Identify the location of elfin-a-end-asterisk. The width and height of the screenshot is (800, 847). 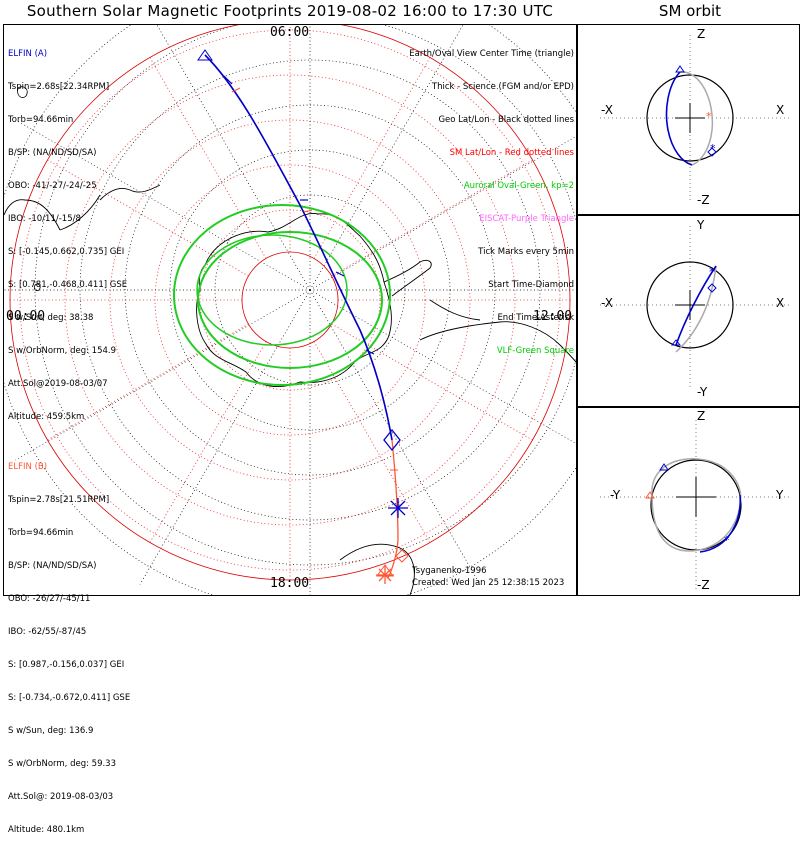
(398, 508).